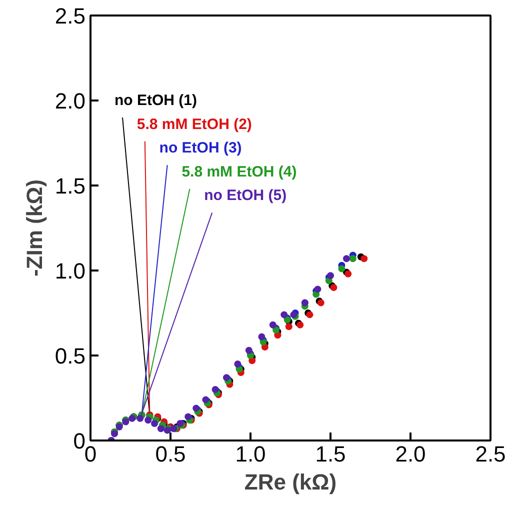 Image resolution: width=524 pixels, height=505 pixels. What do you see at coordinates (330, 454) in the screenshot?
I see `x-tick-label: 1.5` at bounding box center [330, 454].